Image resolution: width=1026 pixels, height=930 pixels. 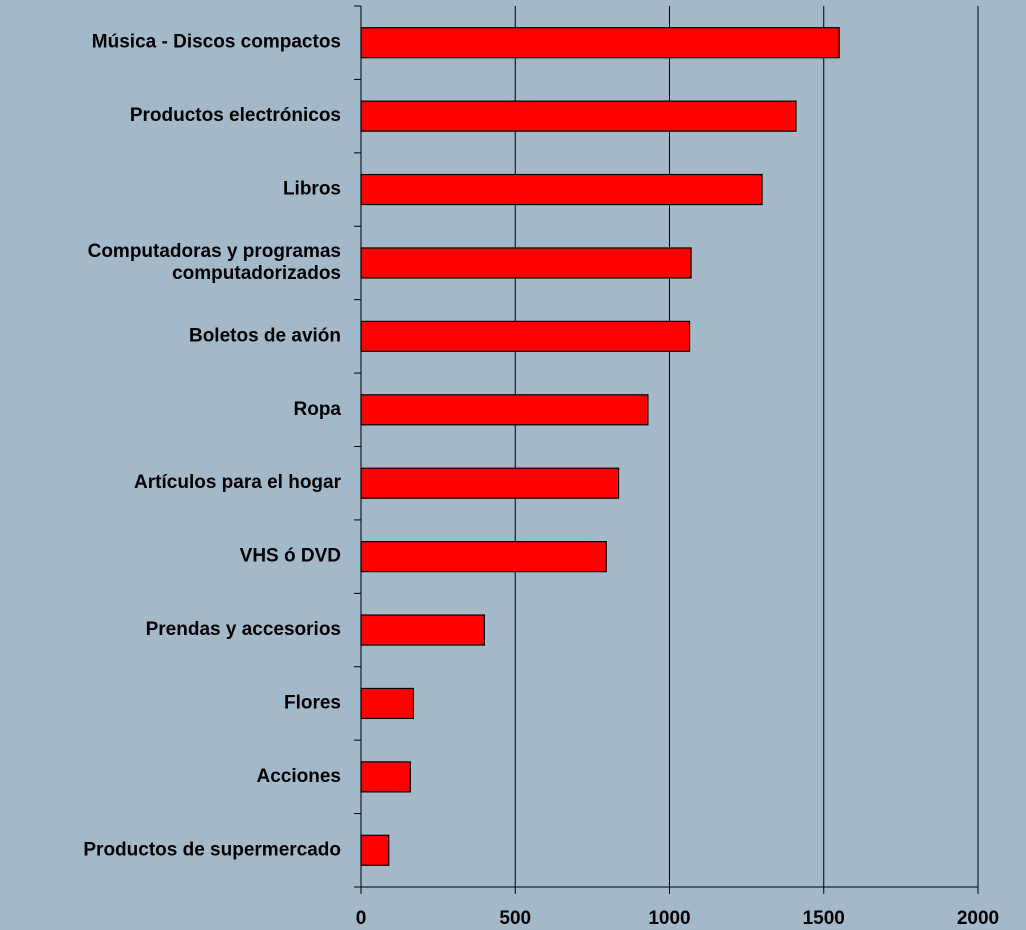 What do you see at coordinates (238, 482) in the screenshot?
I see `y-tick-label: Artículos para el hogar` at bounding box center [238, 482].